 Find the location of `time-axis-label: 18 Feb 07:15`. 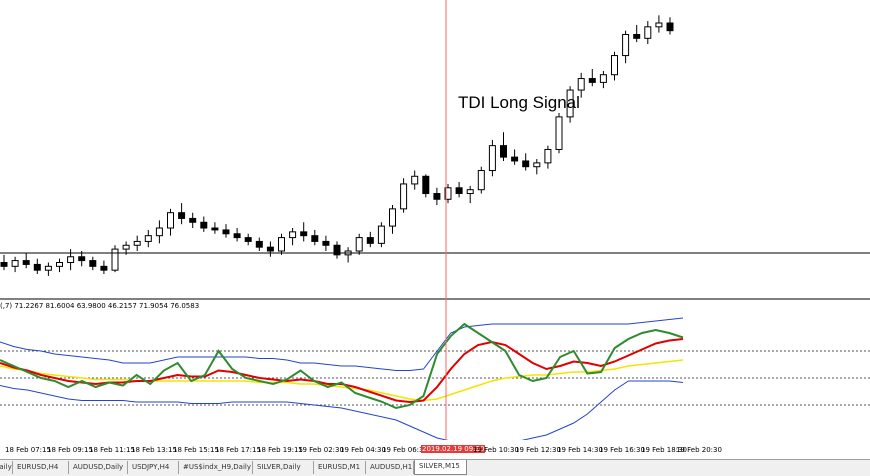

time-axis-label: 18 Feb 07:15 is located at coordinates (28, 450).